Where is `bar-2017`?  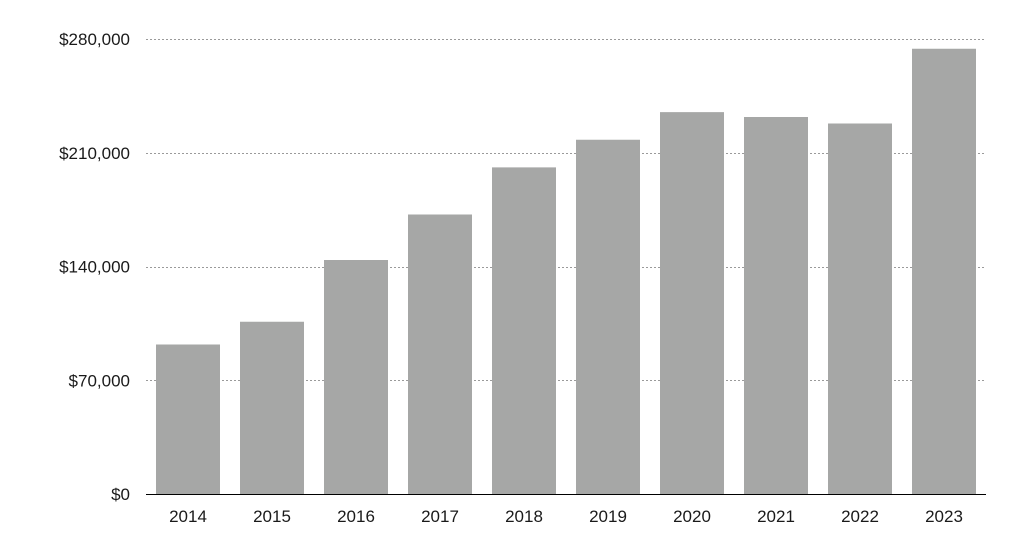
bar-2017 is located at coordinates (440, 354).